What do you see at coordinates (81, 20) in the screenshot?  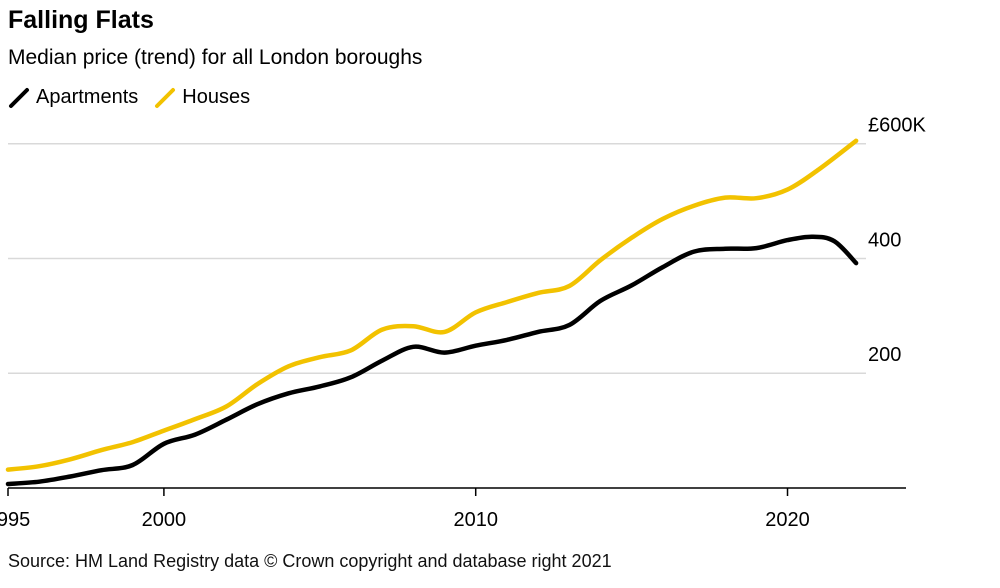 I see `chart-title: Falling Flats` at bounding box center [81, 20].